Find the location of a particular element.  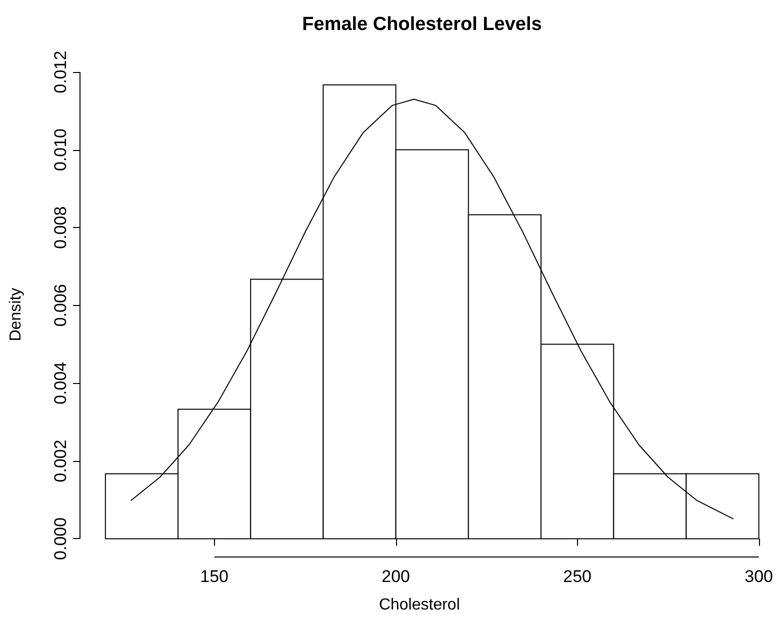

y-axis-title: Density is located at coordinates (16, 315).